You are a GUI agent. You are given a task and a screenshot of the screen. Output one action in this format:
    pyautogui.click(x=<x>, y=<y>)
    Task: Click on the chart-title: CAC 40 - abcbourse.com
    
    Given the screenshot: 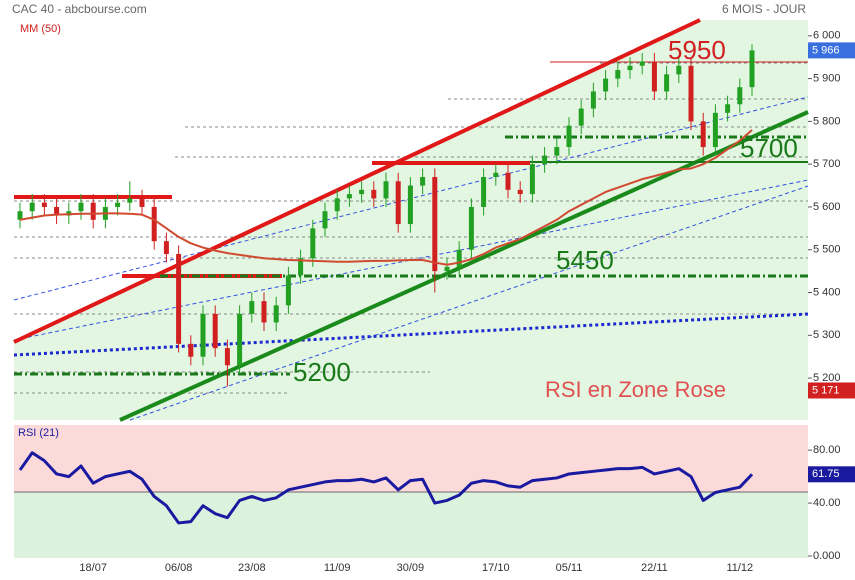 What is the action you would take?
    pyautogui.click(x=79, y=9)
    